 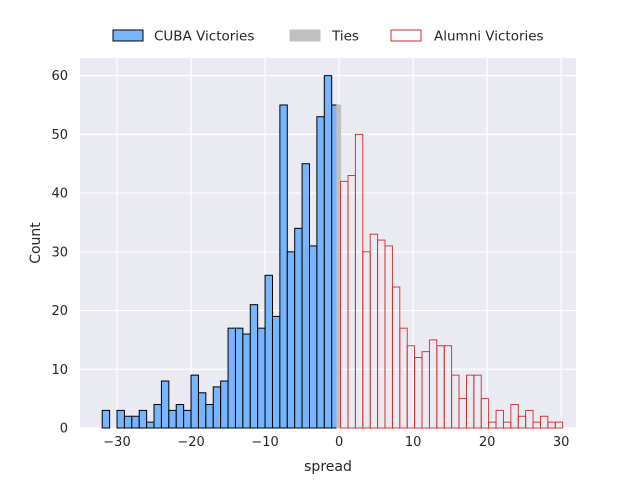 I want to click on x-tick-label: −30, so click(x=116, y=442).